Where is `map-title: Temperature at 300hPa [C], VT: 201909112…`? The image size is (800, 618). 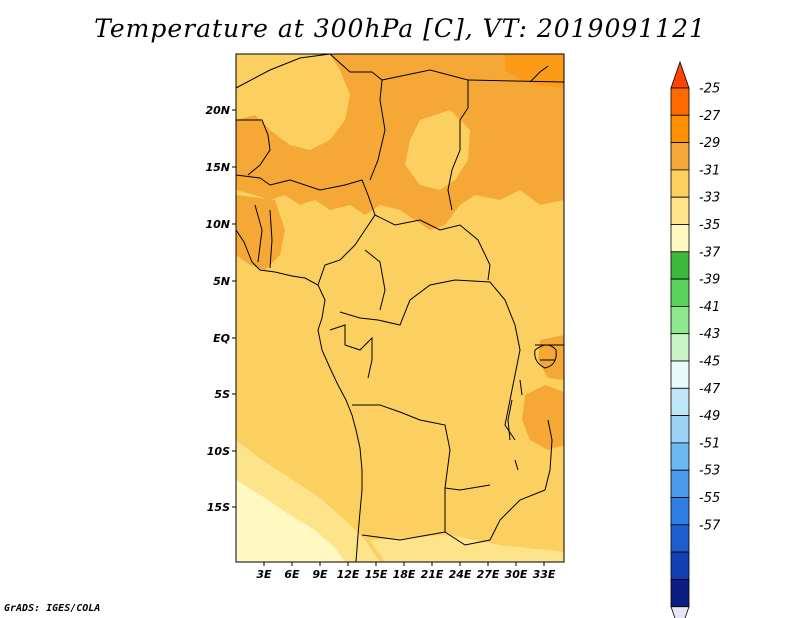
map-title: Temperature at 300hPa [C], VT: 201909112… is located at coordinates (400, 28).